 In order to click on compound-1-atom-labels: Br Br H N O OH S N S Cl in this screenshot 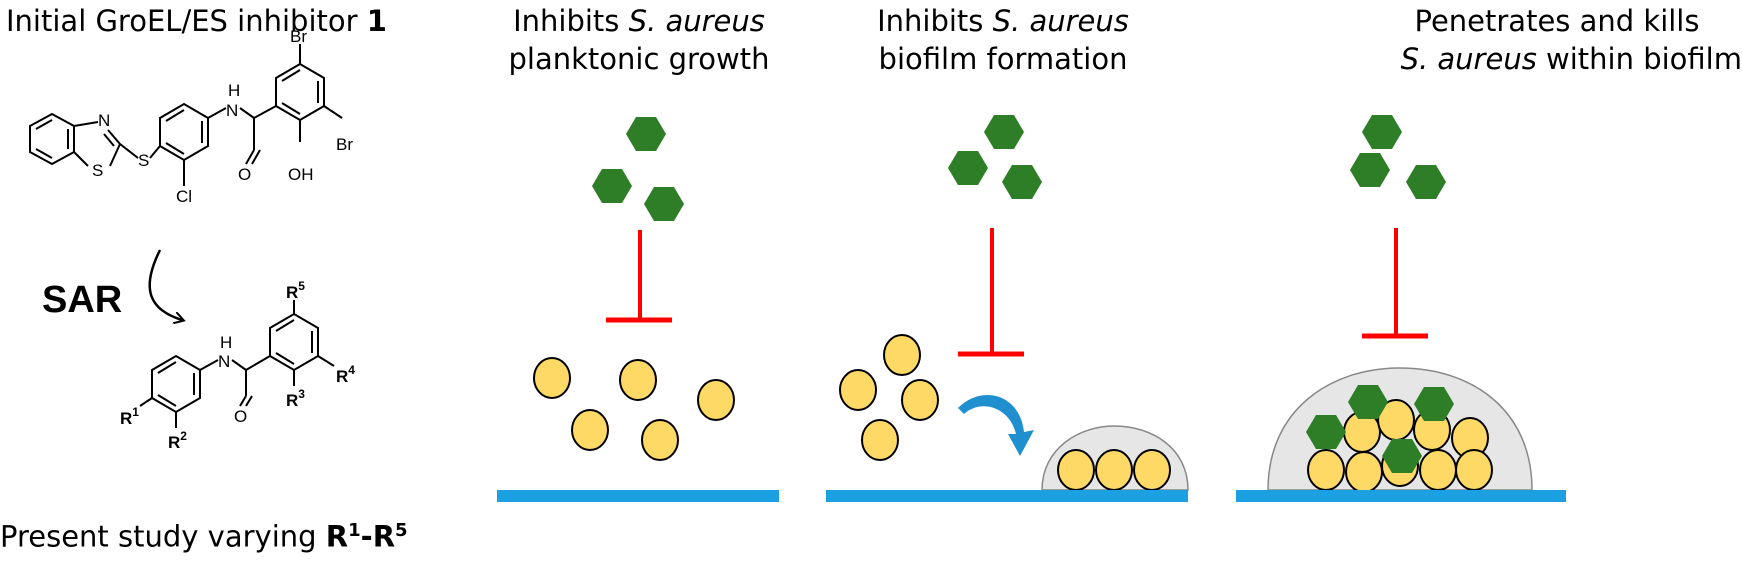, I will do `click(222, 116)`.